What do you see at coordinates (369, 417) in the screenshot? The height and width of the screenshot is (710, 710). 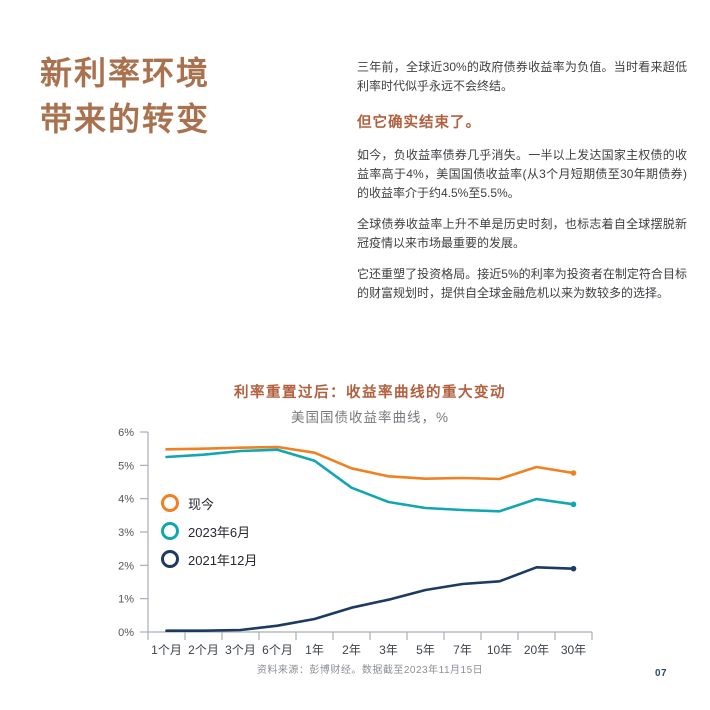 I see `chart-subtitle: 美国国债收益率曲线，%` at bounding box center [369, 417].